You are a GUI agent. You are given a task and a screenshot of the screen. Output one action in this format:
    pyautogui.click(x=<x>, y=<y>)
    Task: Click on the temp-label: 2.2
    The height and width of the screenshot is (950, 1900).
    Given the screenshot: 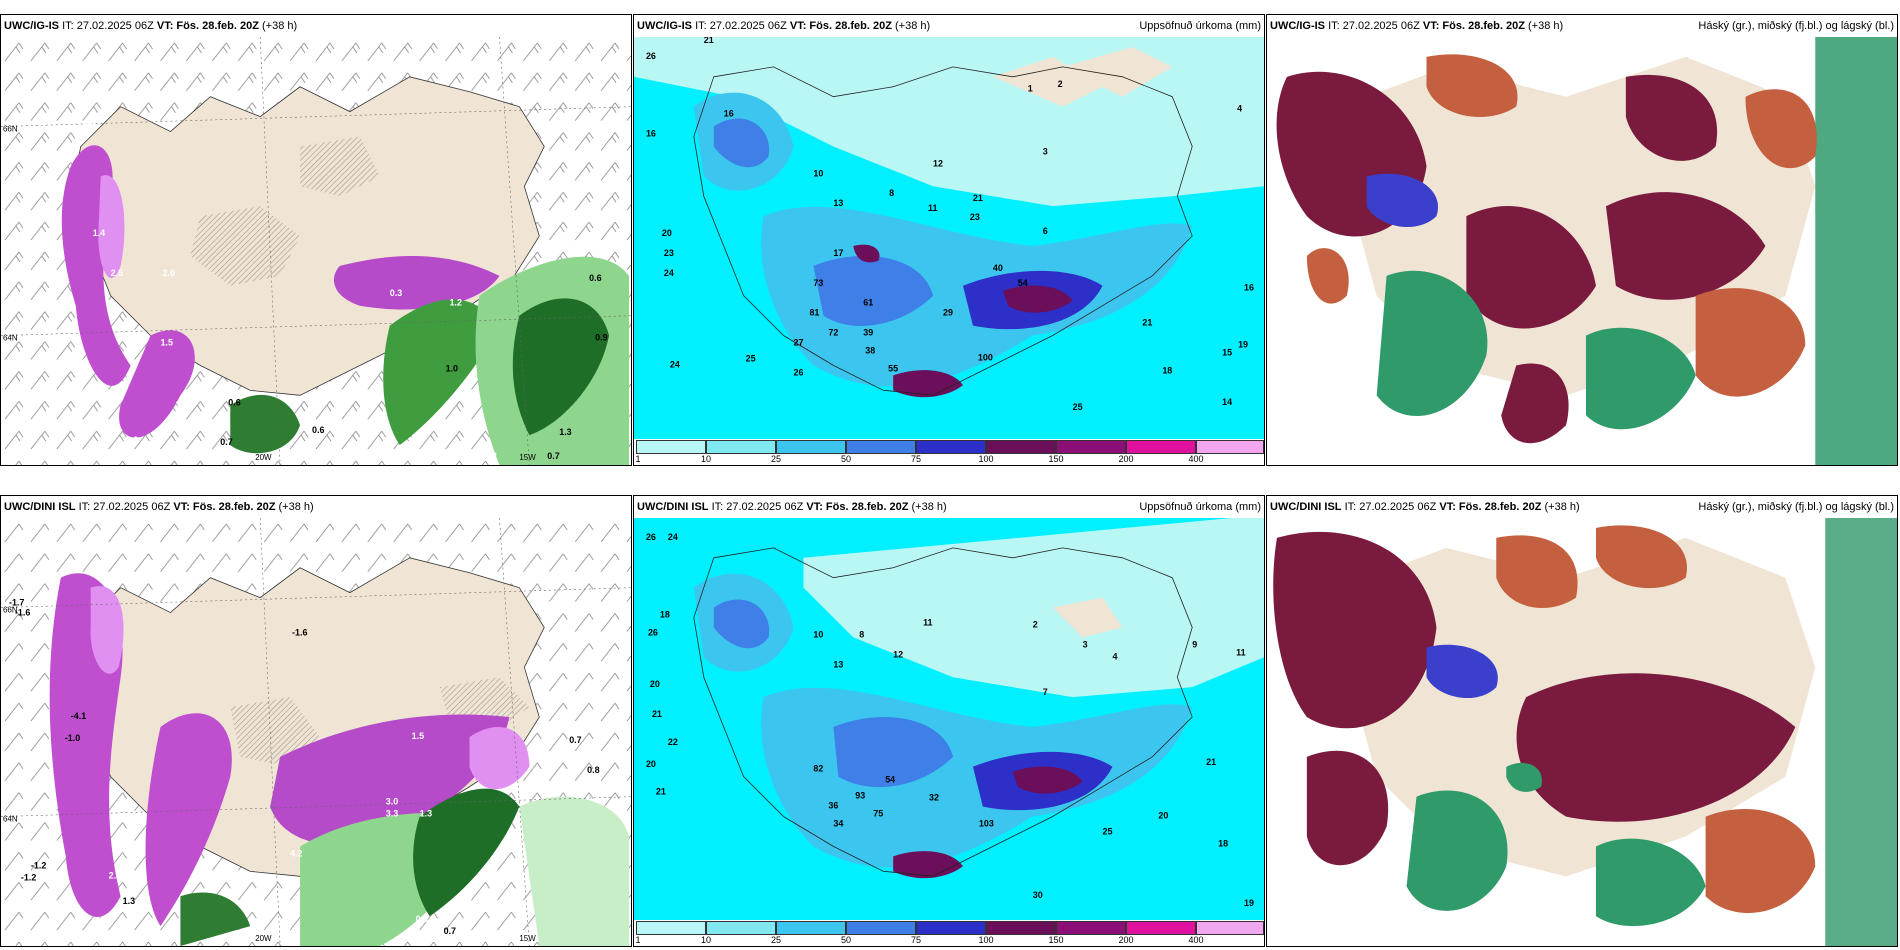 What is the action you would take?
    pyautogui.click(x=132, y=440)
    